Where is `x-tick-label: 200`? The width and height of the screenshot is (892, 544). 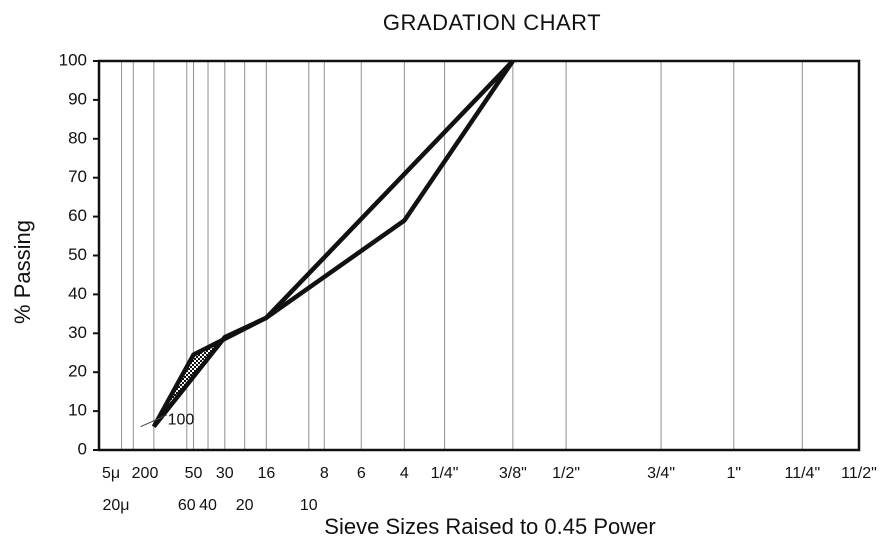 x-tick-label: 200 is located at coordinates (145, 473).